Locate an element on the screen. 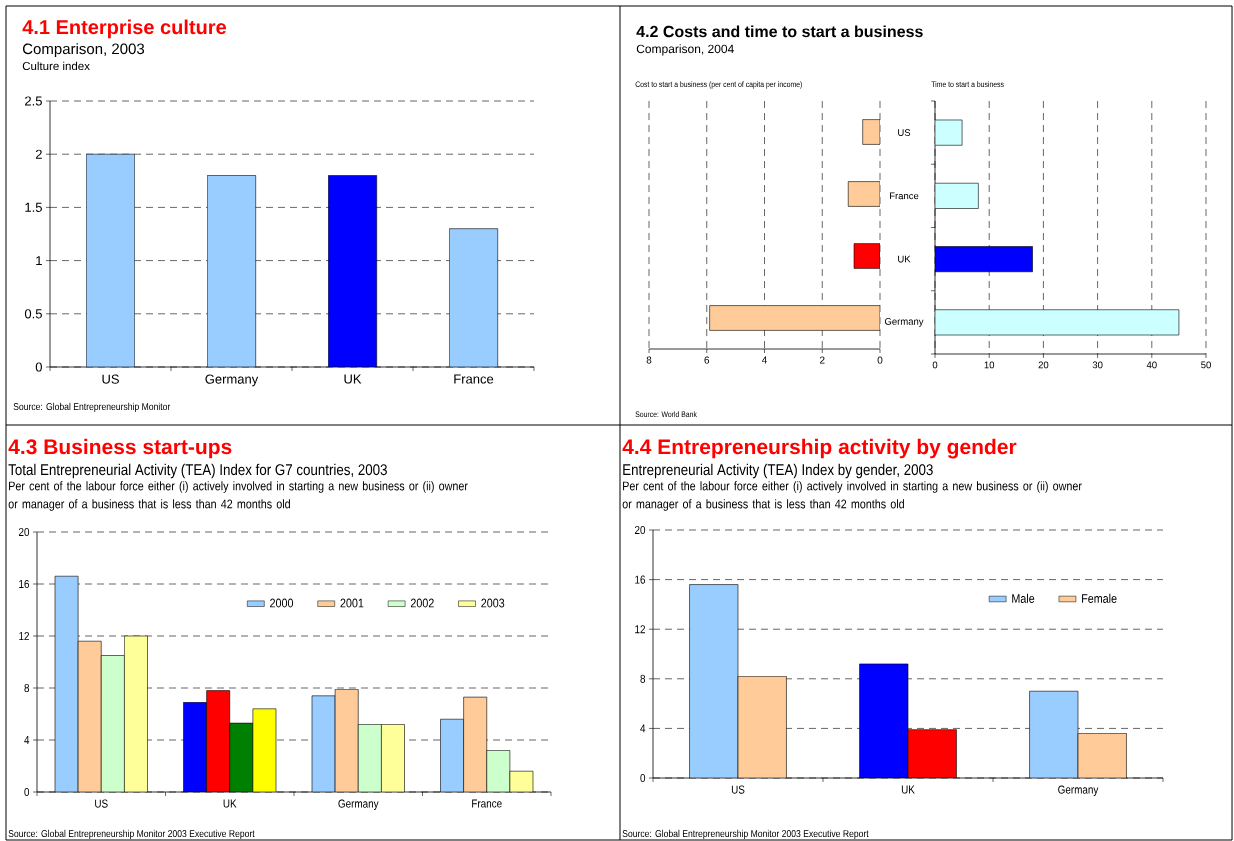  x-tick-label: 30 is located at coordinates (1097, 365).